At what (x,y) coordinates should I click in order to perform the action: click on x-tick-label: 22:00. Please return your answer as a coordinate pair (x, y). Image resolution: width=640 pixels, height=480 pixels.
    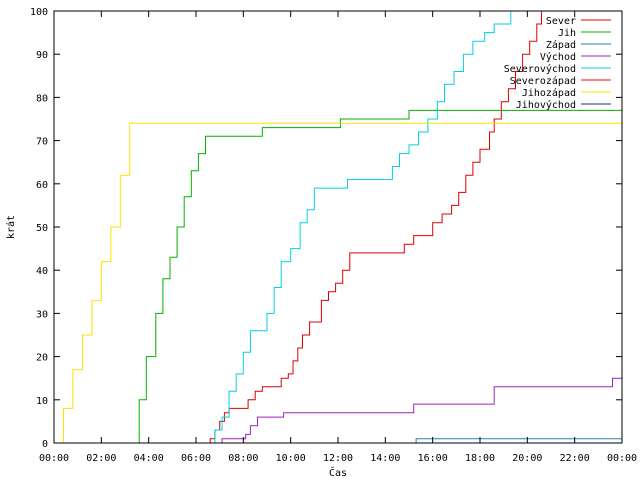
    Looking at the image, I should click on (575, 458).